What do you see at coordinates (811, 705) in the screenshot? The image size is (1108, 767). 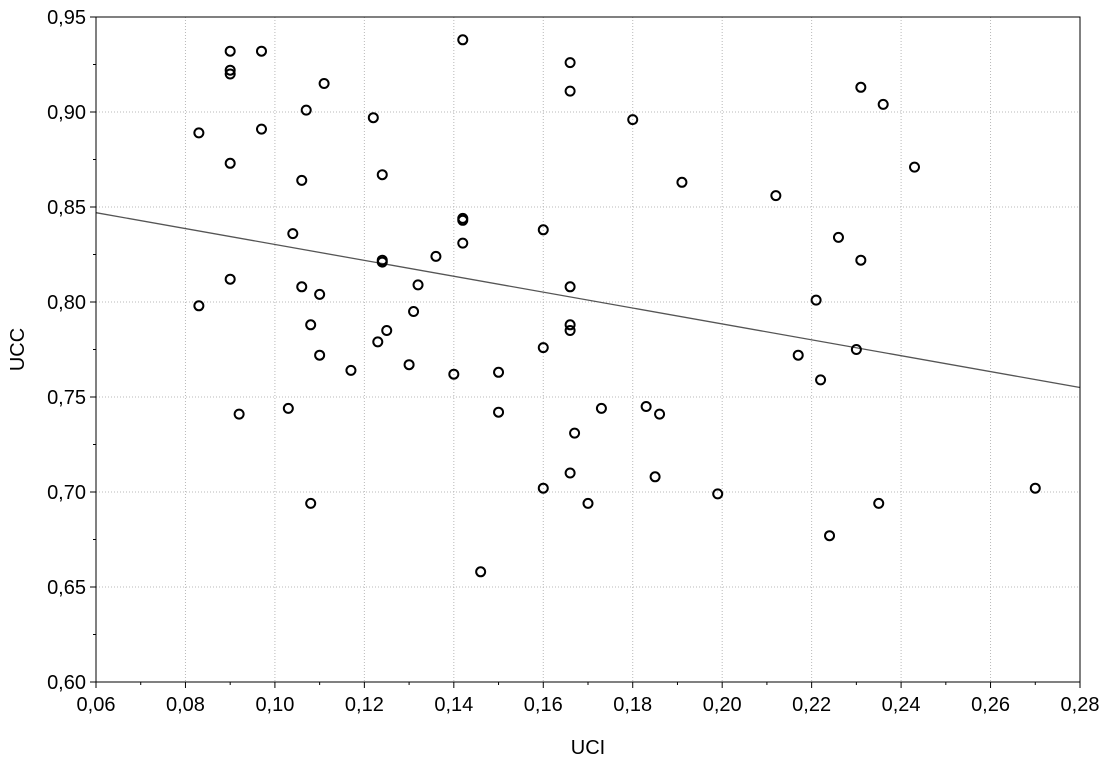 I see `x-tick-label: 0,22` at bounding box center [811, 705].